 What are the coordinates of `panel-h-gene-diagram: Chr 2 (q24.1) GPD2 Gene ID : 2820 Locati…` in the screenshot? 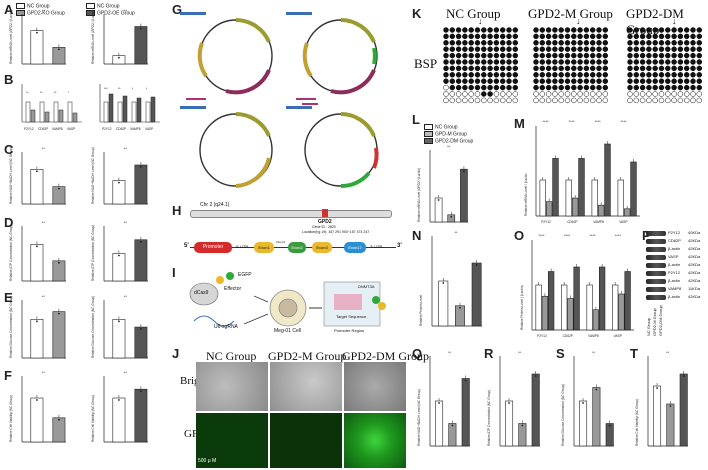 It's located at (295, 232).